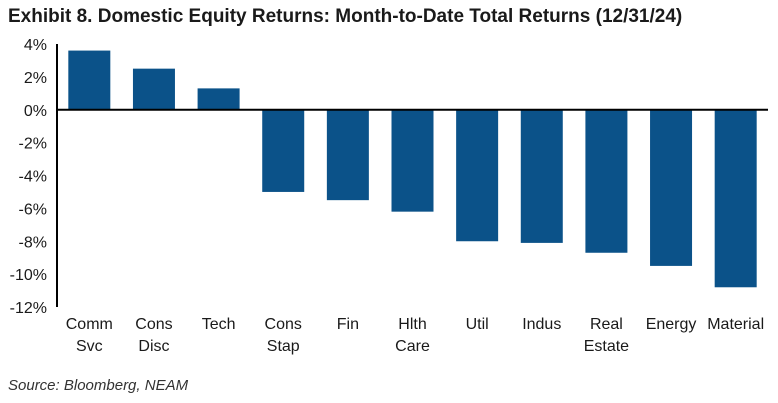 This screenshot has width=778, height=403. Describe the element at coordinates (33, 177) in the screenshot. I see `y-tick-label: -4%` at that location.